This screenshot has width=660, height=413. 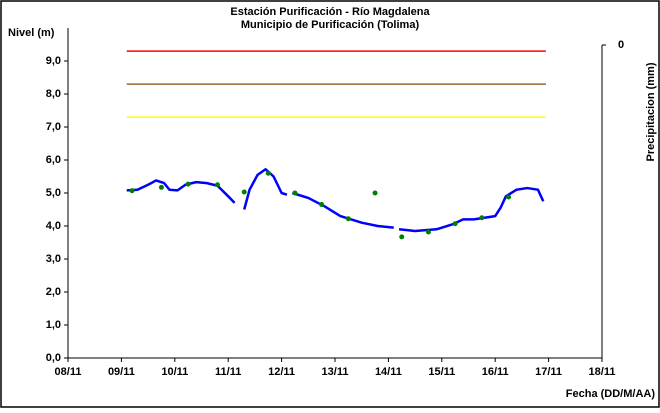 What do you see at coordinates (548, 372) in the screenshot?
I see `x-tick-label: 17/11` at bounding box center [548, 372].